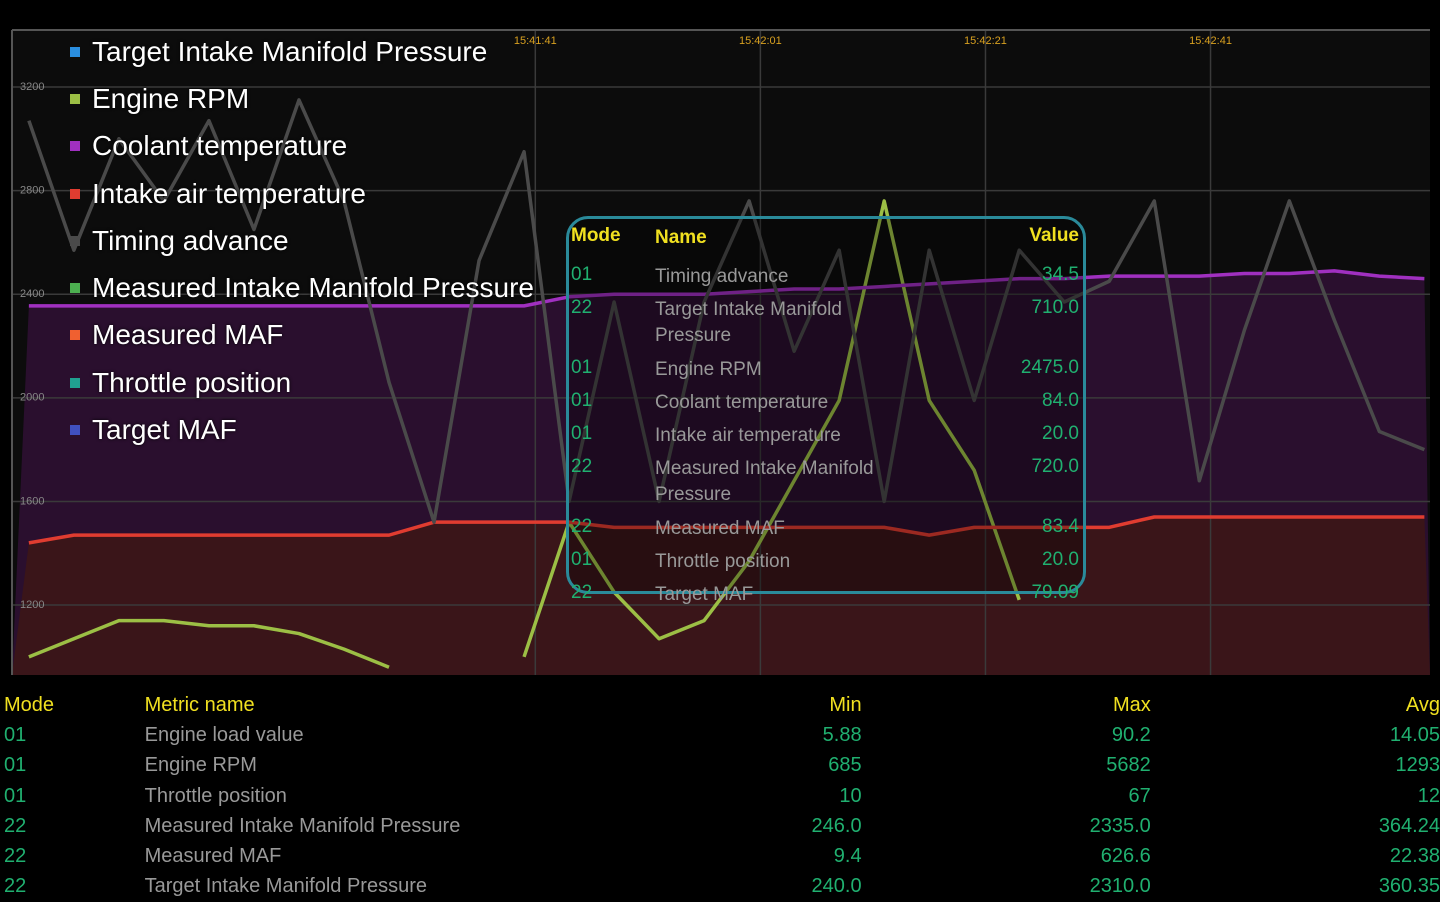 The width and height of the screenshot is (1440, 902). Describe the element at coordinates (32, 294) in the screenshot. I see `y-tick-label: 2400` at that location.